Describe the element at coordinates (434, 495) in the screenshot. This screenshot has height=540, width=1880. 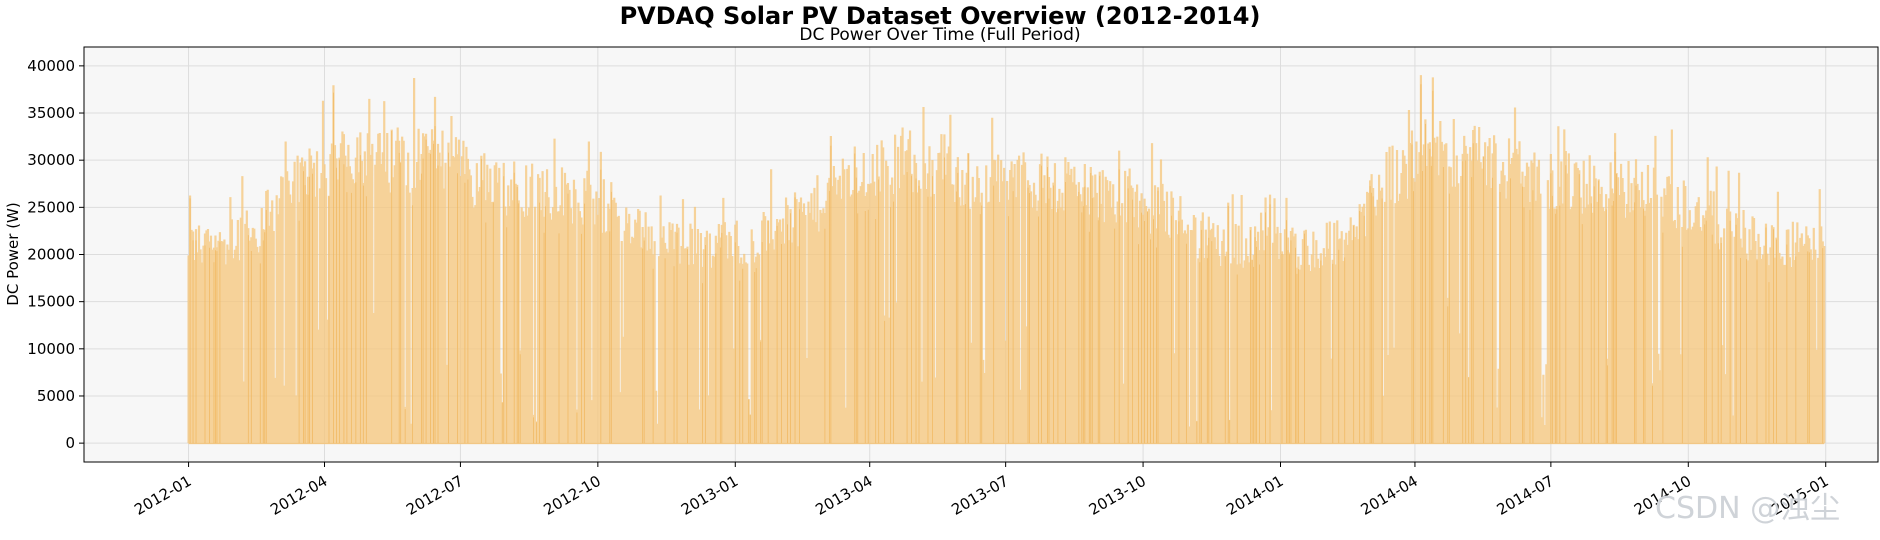
I see `x-tick-label: 2012-07` at that location.